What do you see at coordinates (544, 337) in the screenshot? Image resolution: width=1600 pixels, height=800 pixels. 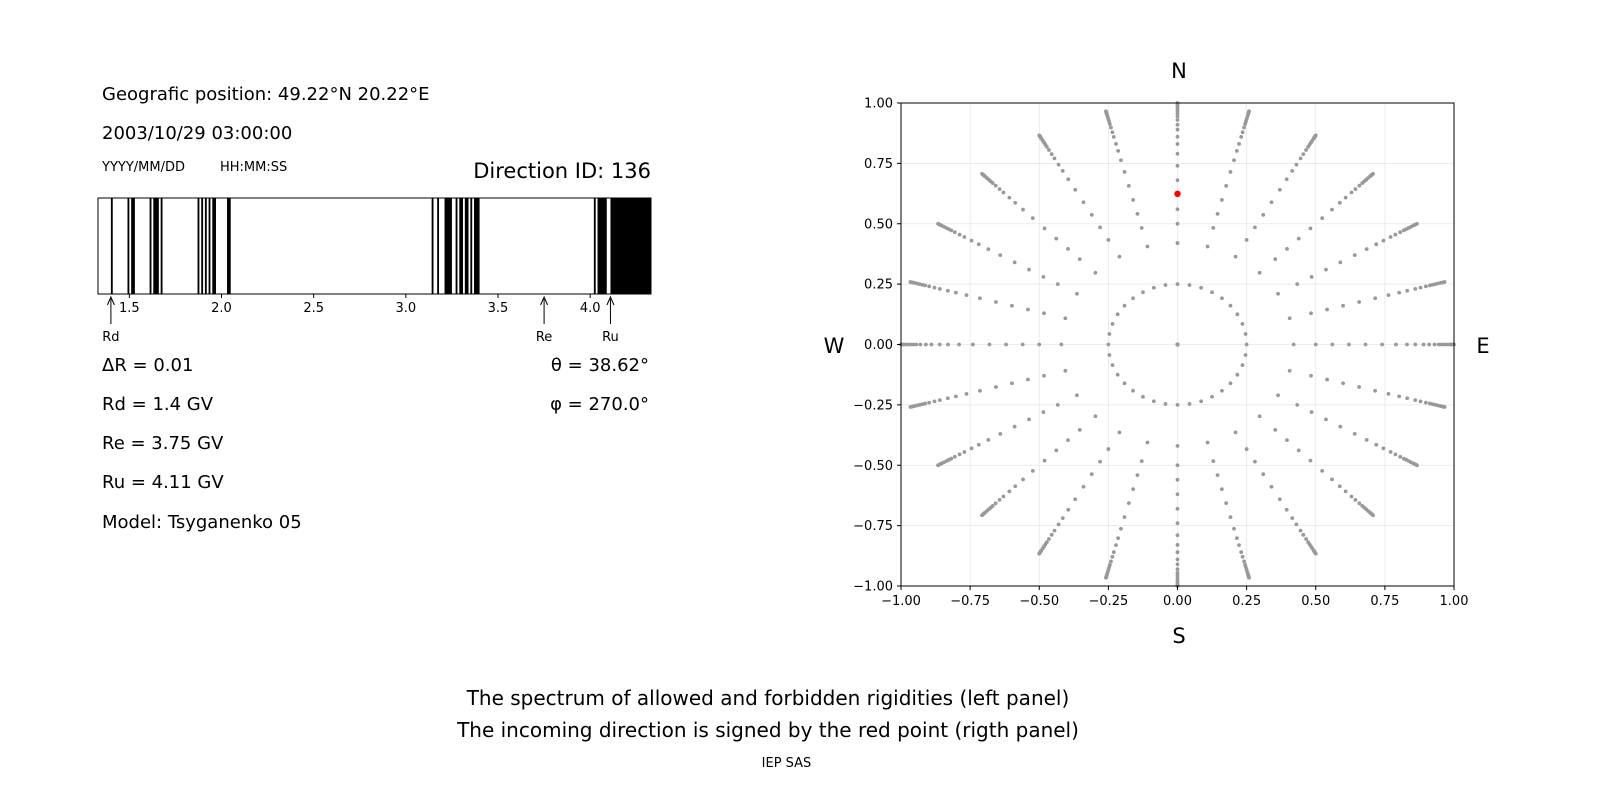 I see `marker-label-re: Re` at bounding box center [544, 337].